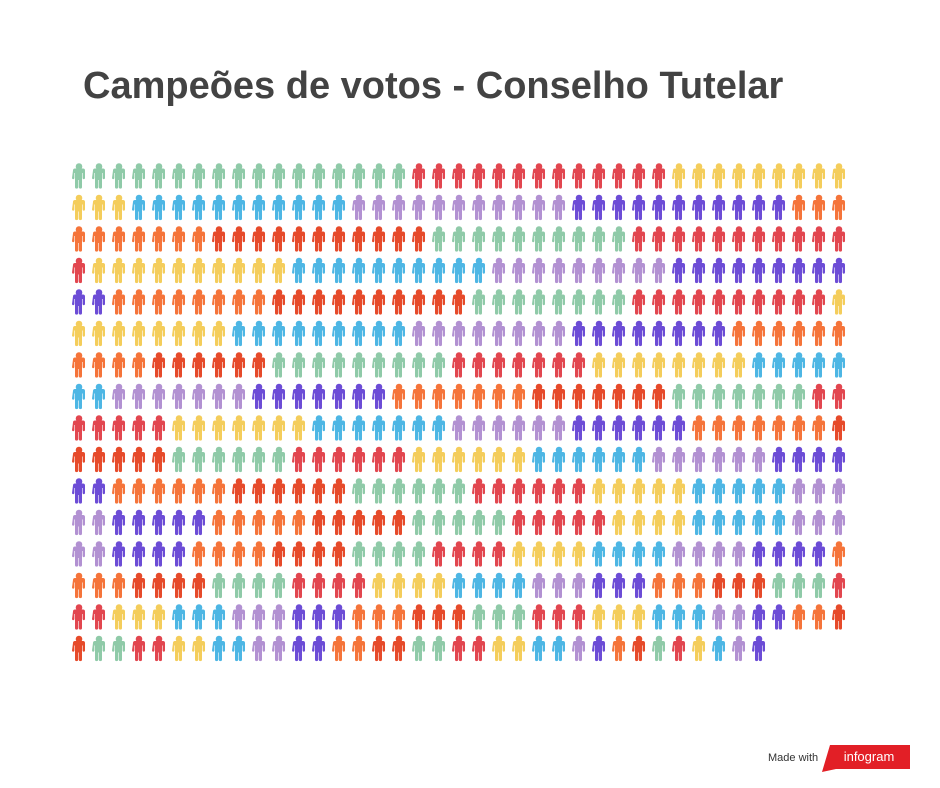 The height and width of the screenshot is (788, 940). Describe the element at coordinates (793, 758) in the screenshot. I see `made-with: Made with` at that location.